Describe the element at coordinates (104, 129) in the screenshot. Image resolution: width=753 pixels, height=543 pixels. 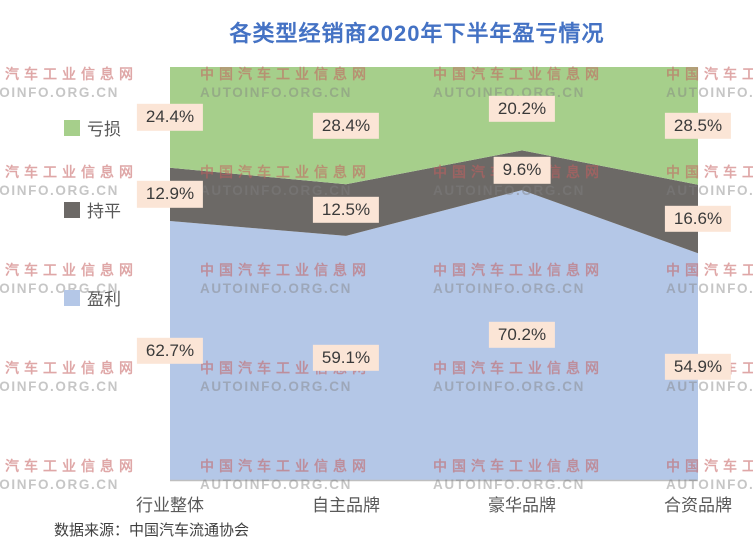
I see `legend-label-loss: 亏损` at that location.